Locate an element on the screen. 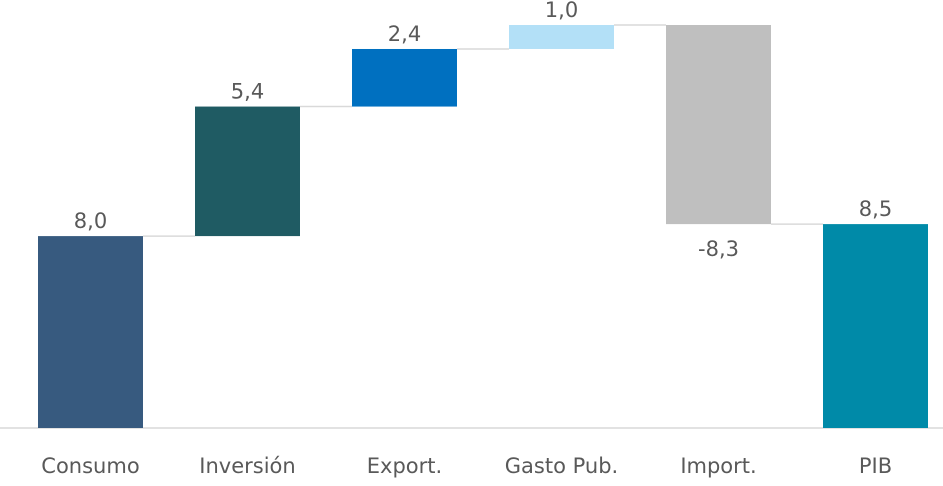 Image resolution: width=943 pixels, height=486 pixels. value-label: 5,4 is located at coordinates (247, 92).